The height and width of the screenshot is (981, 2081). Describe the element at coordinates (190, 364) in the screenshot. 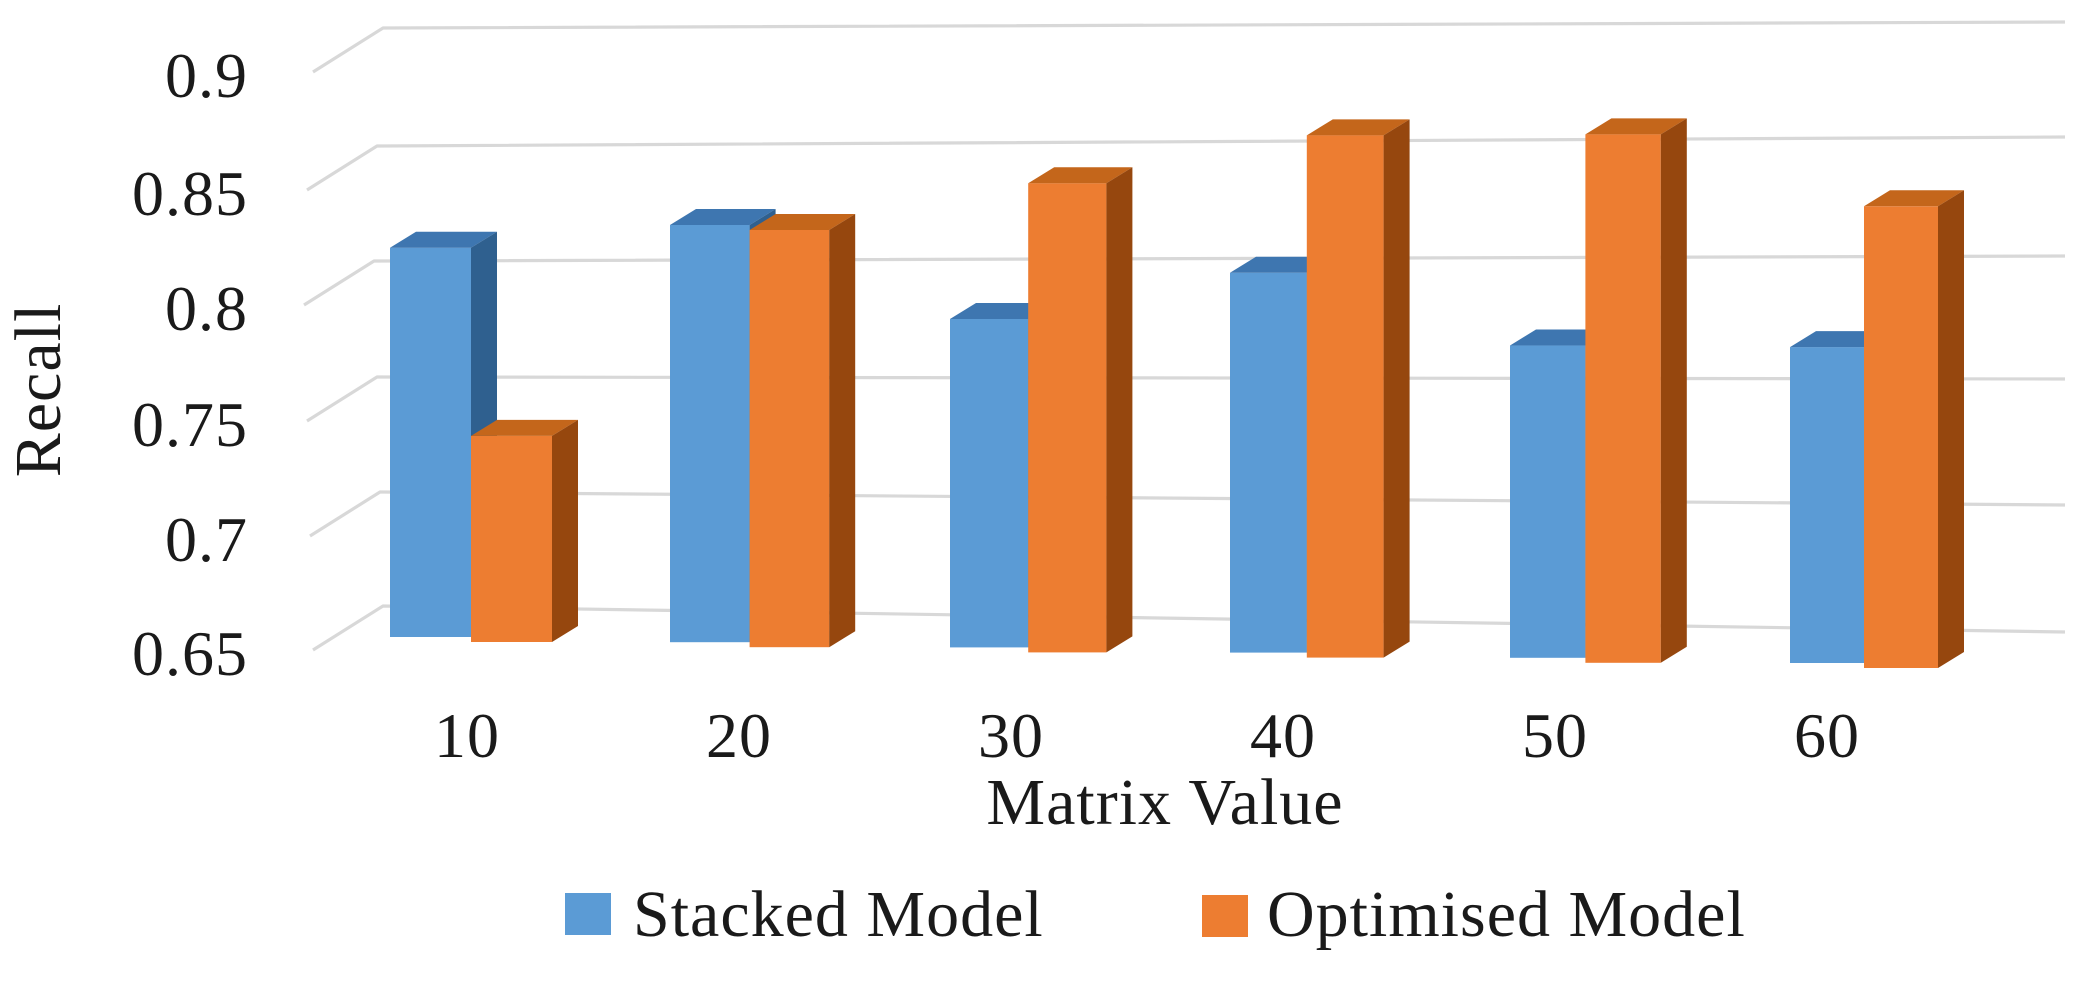

I see `y-axis-tick-labels: 0.9 0.85 0.8 0.75 0.7 0.65` at that location.